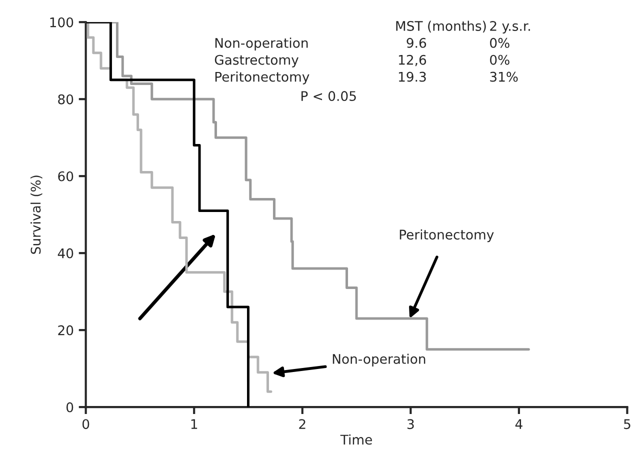  I want to click on annotation: Gastrectomy, so click(256, 61).